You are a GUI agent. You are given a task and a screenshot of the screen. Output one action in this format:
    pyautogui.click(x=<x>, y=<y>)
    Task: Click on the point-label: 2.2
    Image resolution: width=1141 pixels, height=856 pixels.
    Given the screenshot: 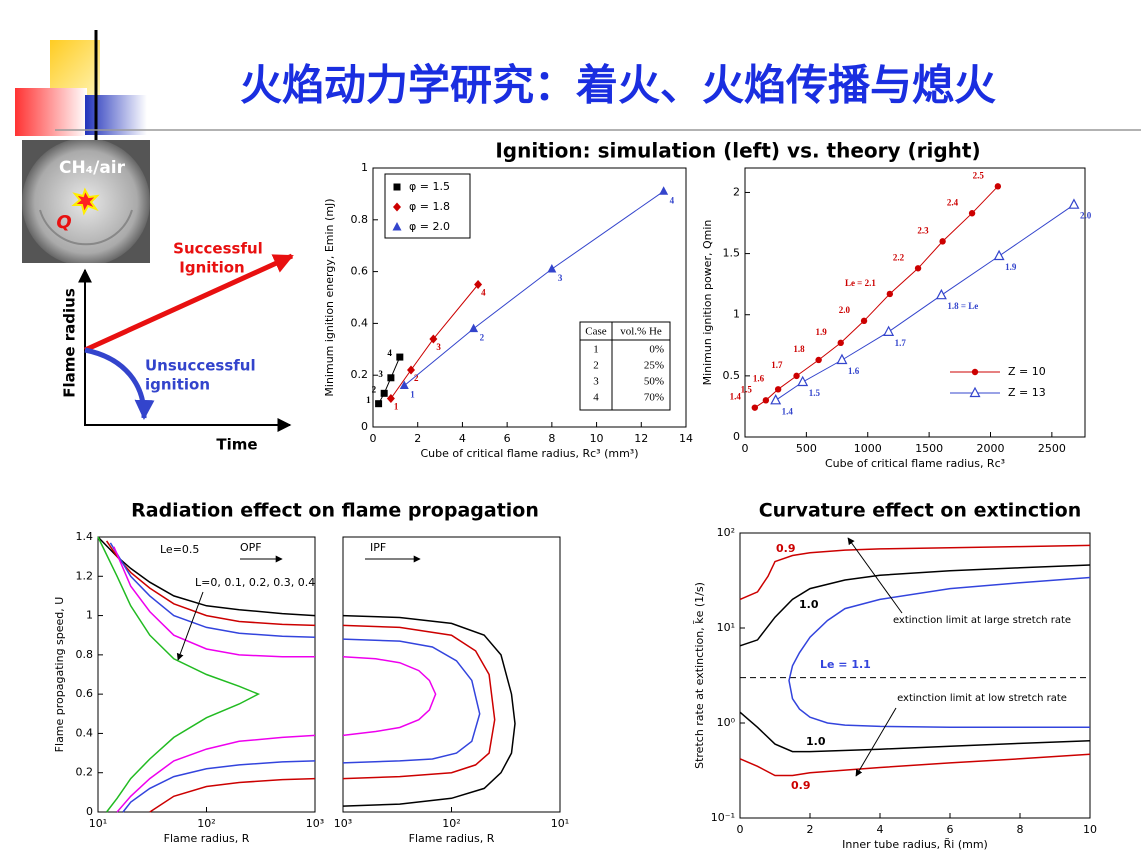 What is the action you would take?
    pyautogui.click(x=899, y=257)
    